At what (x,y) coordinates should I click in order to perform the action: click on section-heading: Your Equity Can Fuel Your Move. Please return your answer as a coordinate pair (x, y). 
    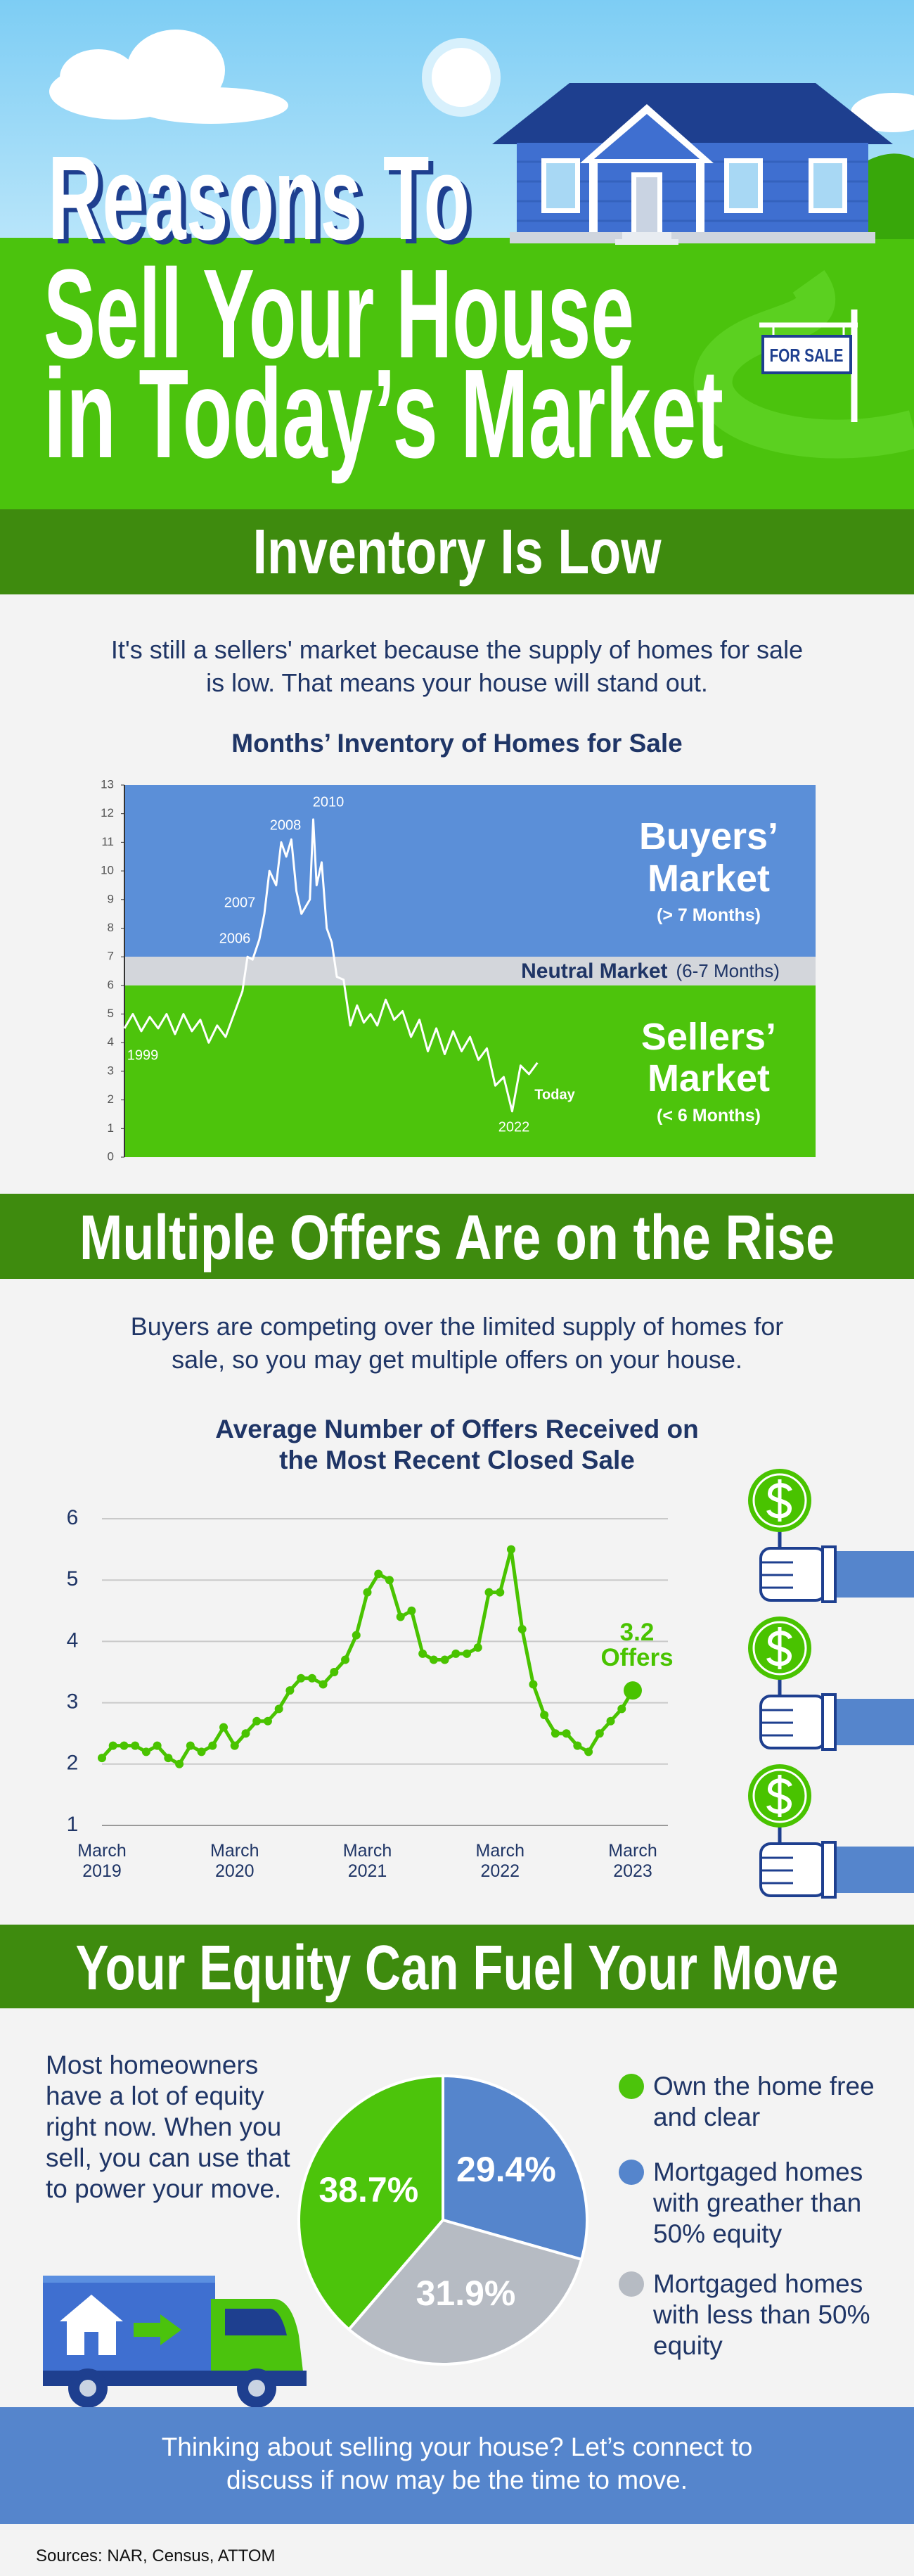
    Looking at the image, I should click on (457, 1968).